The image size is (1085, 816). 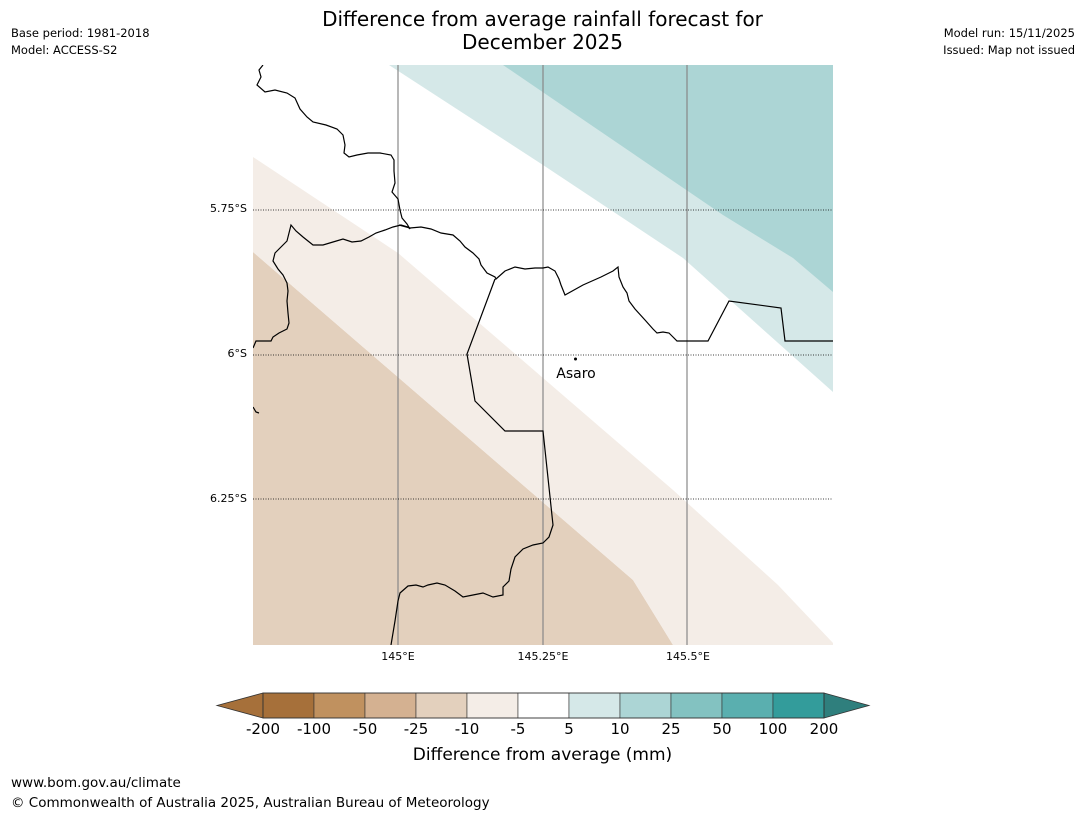 I want to click on colorbar-tick-label: 100, so click(x=773, y=729).